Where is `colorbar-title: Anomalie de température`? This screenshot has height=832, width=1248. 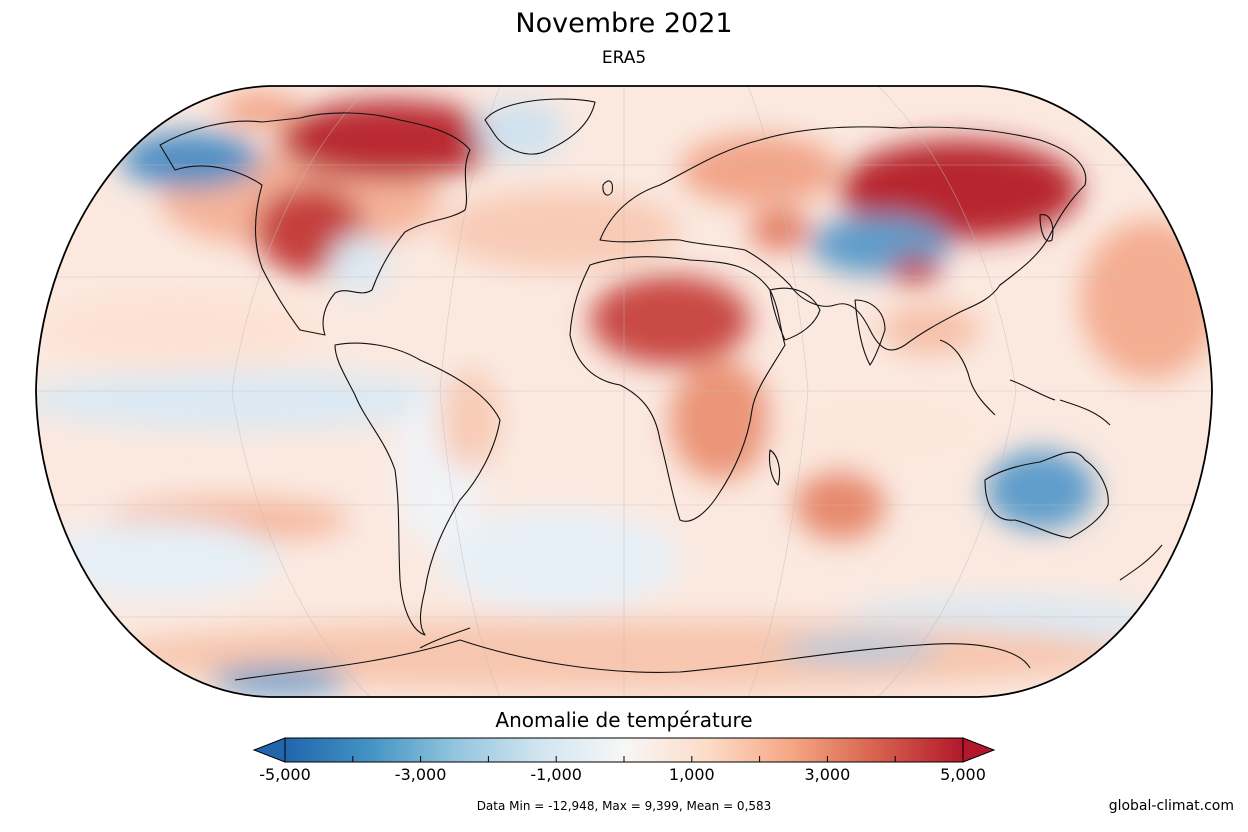
colorbar-title: Anomalie de température is located at coordinates (624, 720).